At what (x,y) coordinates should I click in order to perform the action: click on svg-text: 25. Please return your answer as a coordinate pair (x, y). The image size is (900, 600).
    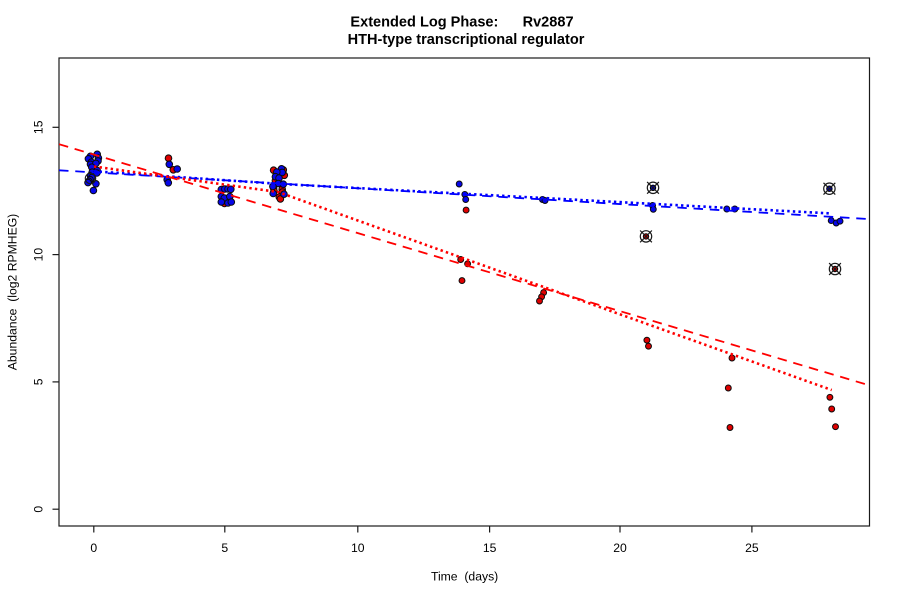
    Looking at the image, I should click on (752, 548).